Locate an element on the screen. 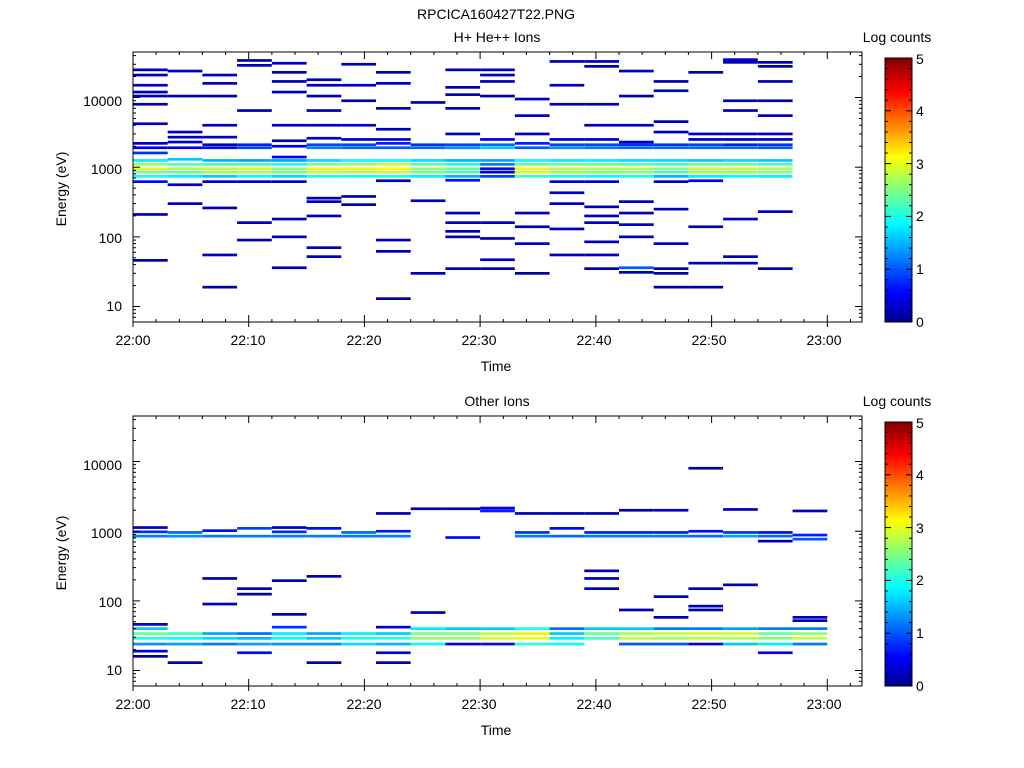  panel-title: Other Ions is located at coordinates (496, 401).